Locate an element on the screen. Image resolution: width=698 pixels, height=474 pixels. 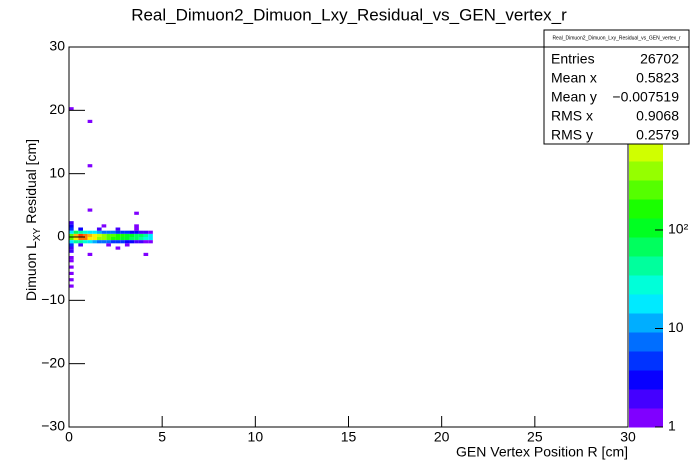
y-label-sub: XY is located at coordinates (37, 234).